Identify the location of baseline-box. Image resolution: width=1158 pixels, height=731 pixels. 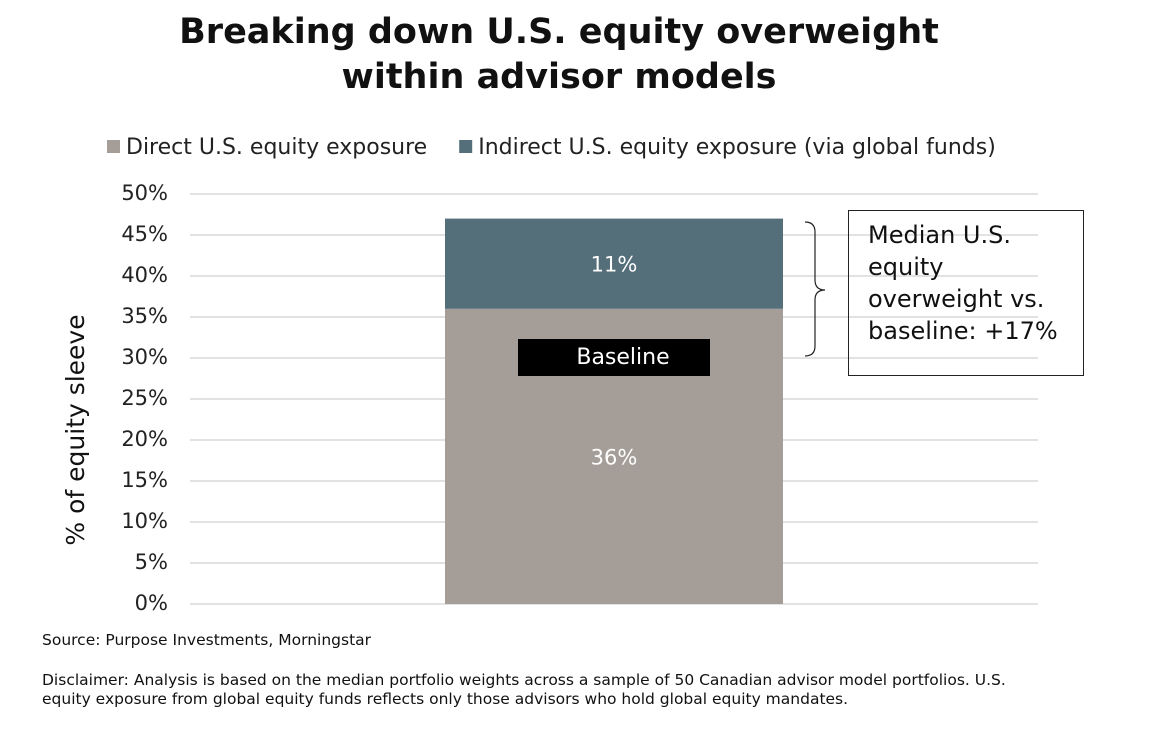
(614, 357).